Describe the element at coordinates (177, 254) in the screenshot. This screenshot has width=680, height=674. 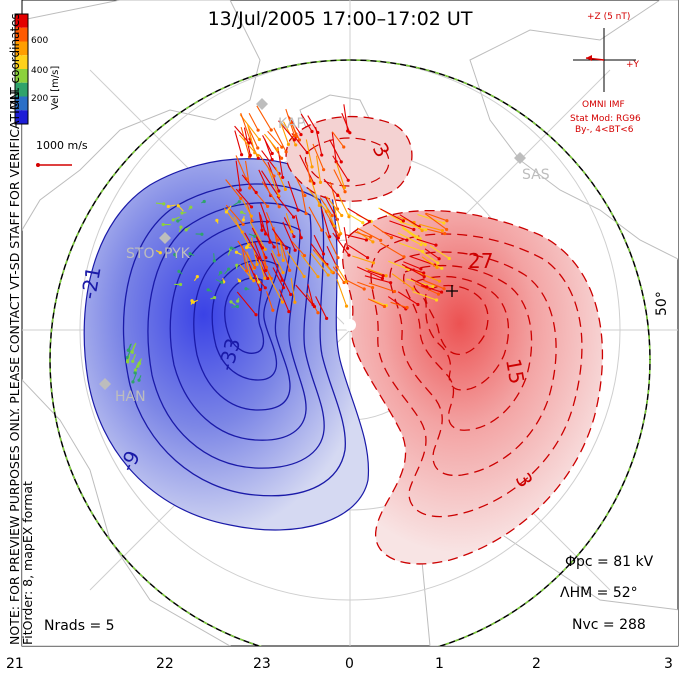
I see `site-label-pyk: PYK` at that location.